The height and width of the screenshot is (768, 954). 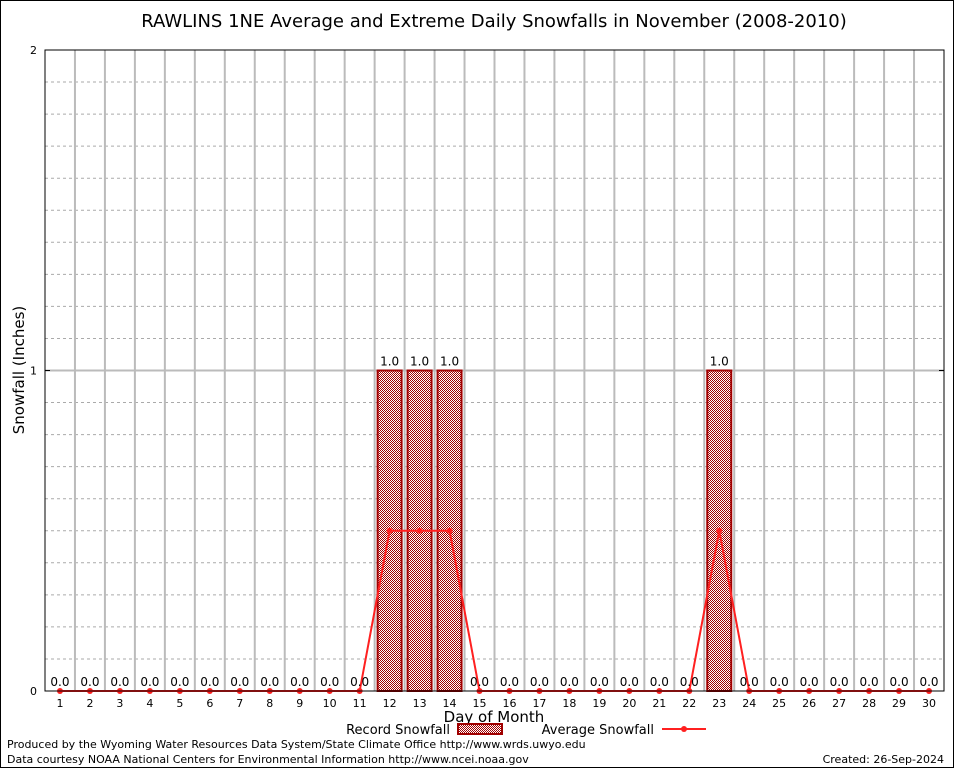 I want to click on x-tick-label: 30, so click(x=929, y=703).